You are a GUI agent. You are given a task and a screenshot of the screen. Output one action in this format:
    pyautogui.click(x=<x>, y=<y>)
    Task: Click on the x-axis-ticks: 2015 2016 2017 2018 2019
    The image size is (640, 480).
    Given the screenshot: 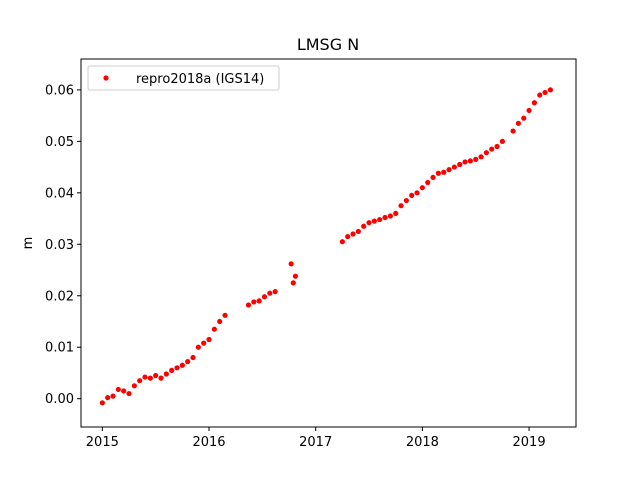 What is the action you would take?
    pyautogui.click(x=316, y=438)
    